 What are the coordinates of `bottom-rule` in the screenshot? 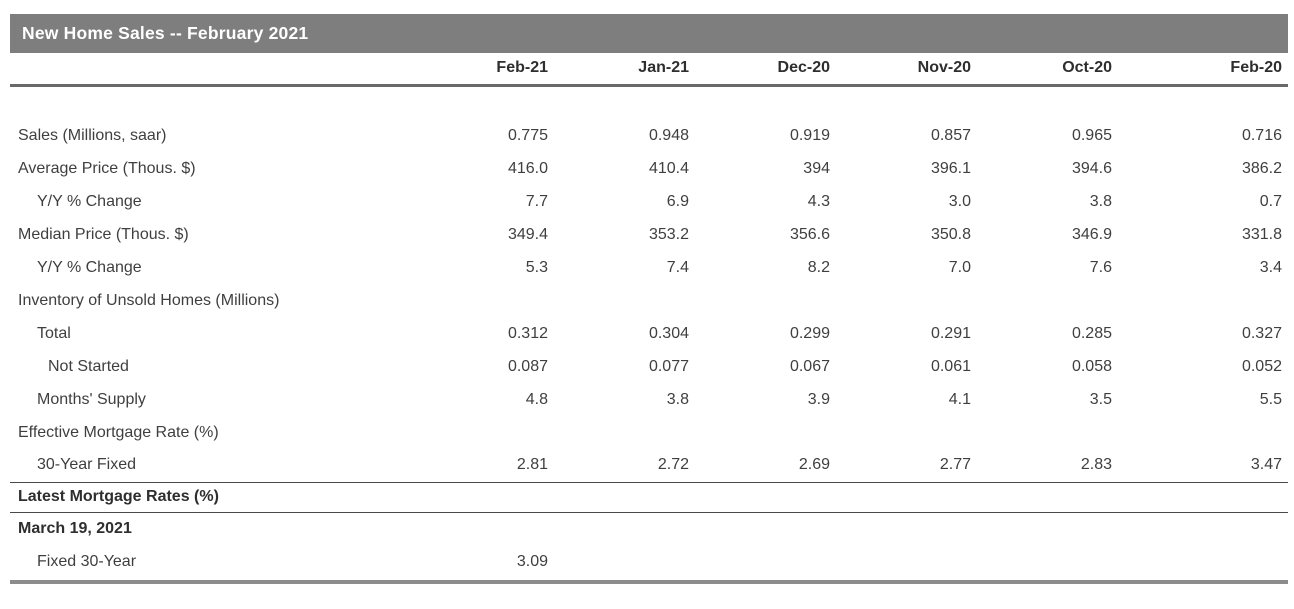 It's located at (649, 582).